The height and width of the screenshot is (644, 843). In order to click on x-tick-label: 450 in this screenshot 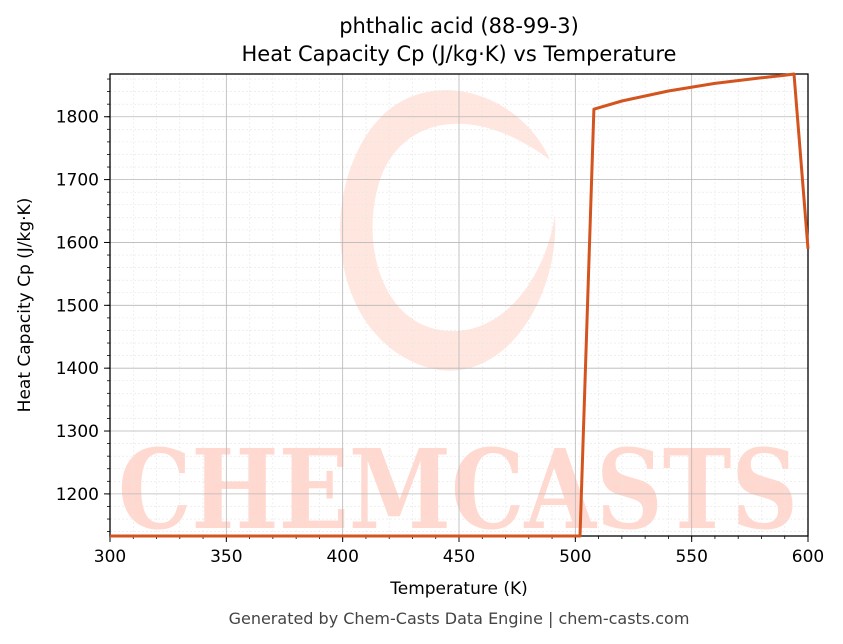, I will do `click(459, 557)`.